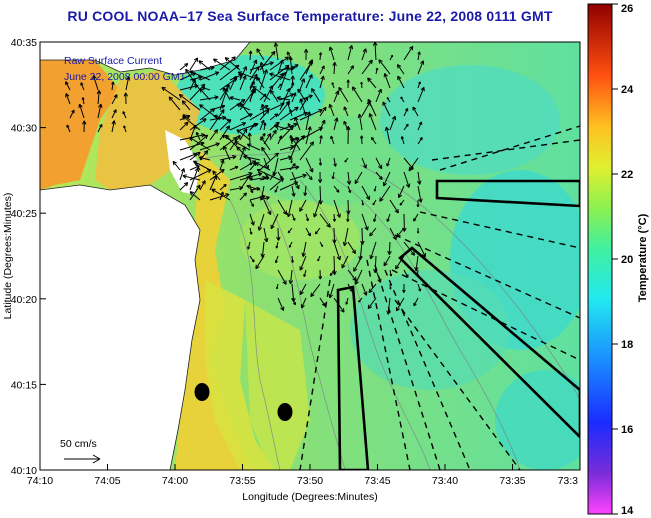  I want to click on land-north-shore, so click(145, 58).